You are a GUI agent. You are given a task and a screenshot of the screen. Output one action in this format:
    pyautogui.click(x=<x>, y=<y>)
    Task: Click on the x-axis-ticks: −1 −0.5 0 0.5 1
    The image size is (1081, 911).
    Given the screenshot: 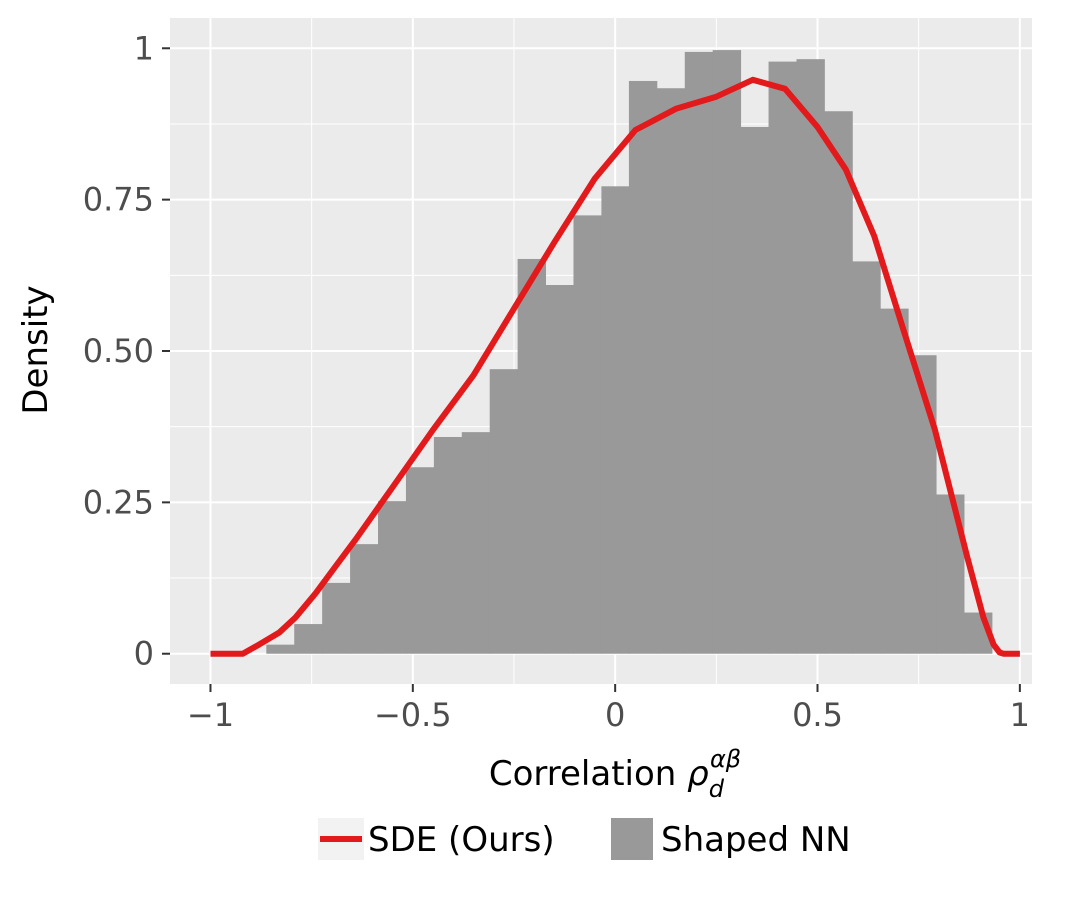 What is the action you would take?
    pyautogui.click(x=608, y=709)
    